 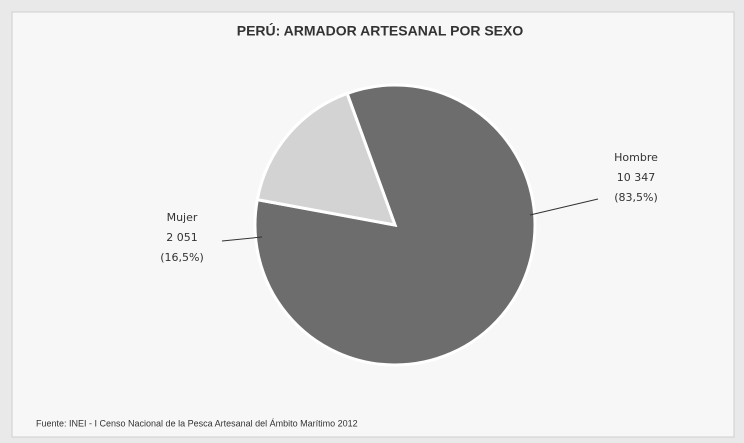 What do you see at coordinates (182, 217) in the screenshot?
I see `slice-label: Mujer` at bounding box center [182, 217].